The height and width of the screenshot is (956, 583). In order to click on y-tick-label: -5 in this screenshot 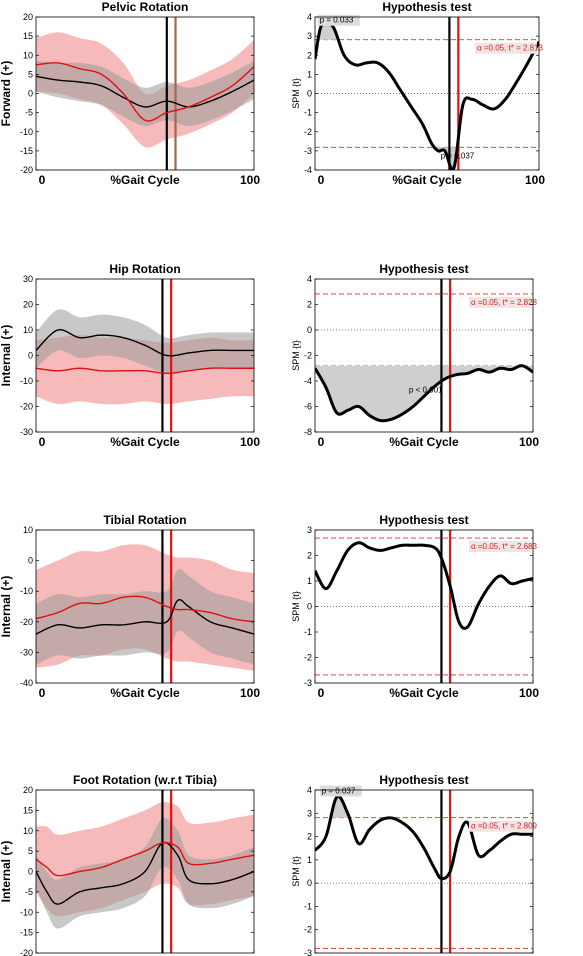, I will do `click(29, 113)`.